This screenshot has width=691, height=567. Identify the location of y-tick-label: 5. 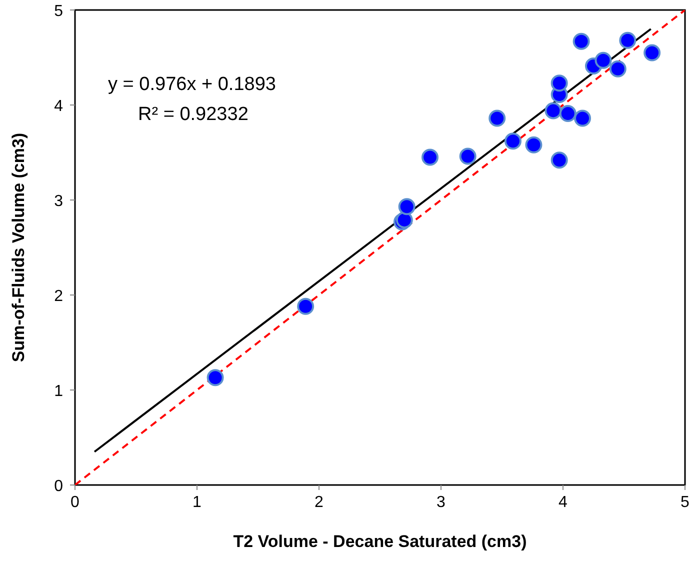
(59, 11).